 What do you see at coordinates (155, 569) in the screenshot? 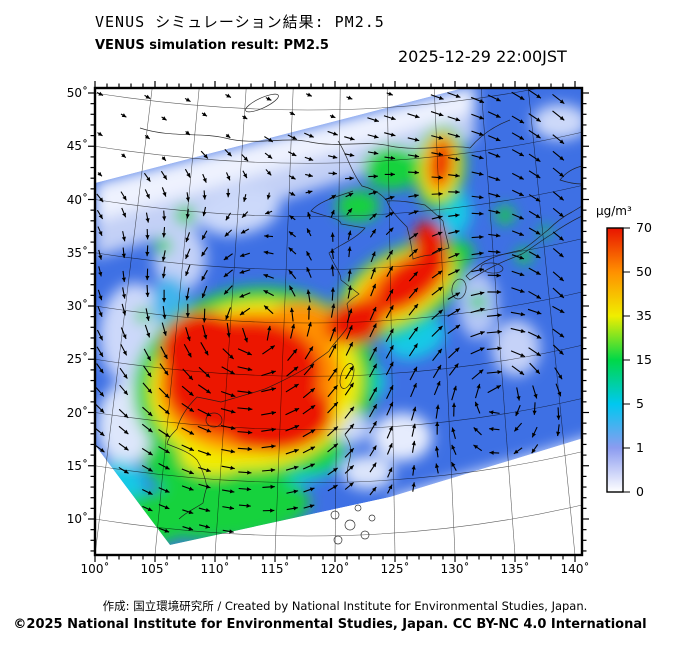
I see `lon-tick-label: 105˚` at bounding box center [155, 569].